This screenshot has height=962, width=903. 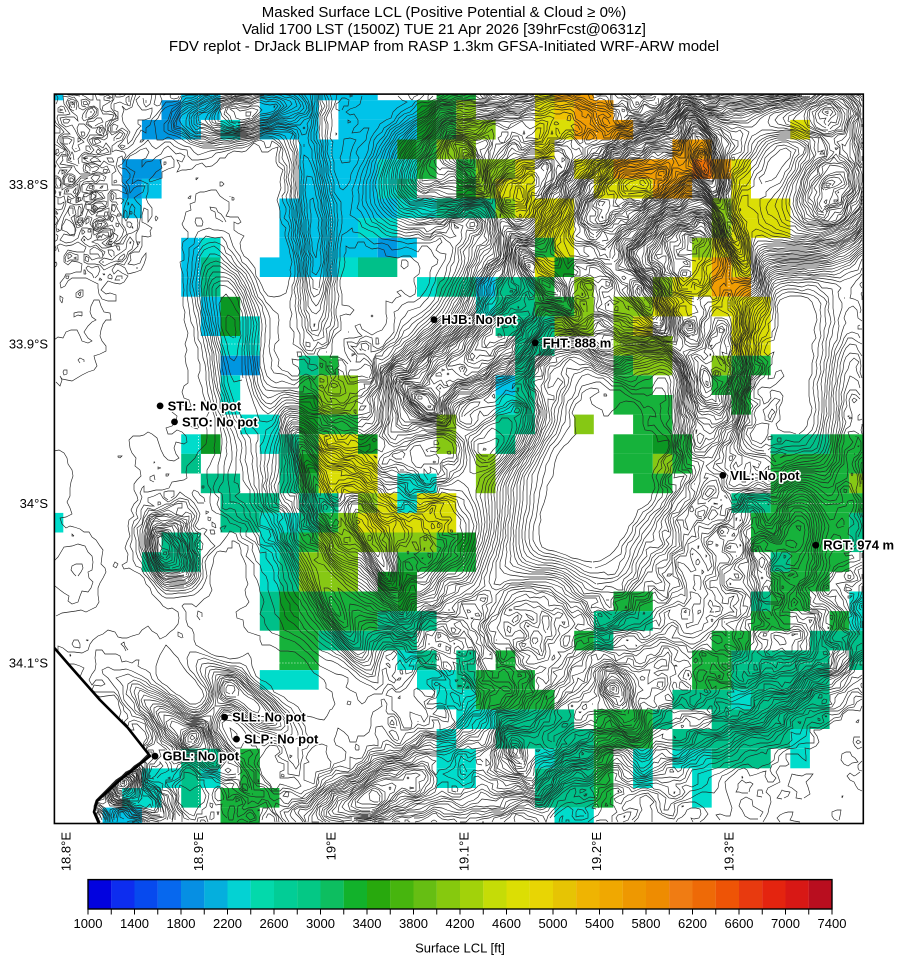 I want to click on svg-text: 19.1°E, so click(x=463, y=852).